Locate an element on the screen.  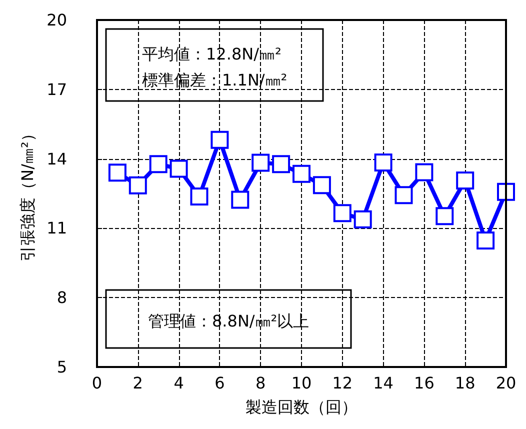
y-tick-label: 20 is located at coordinates (56, 20).